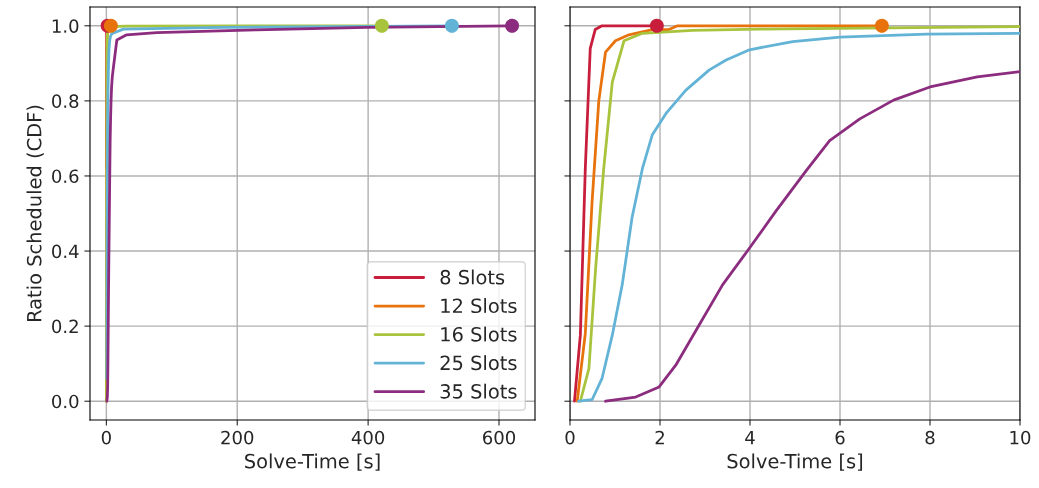  I want to click on y-tick-label: 1.0, so click(65, 26).